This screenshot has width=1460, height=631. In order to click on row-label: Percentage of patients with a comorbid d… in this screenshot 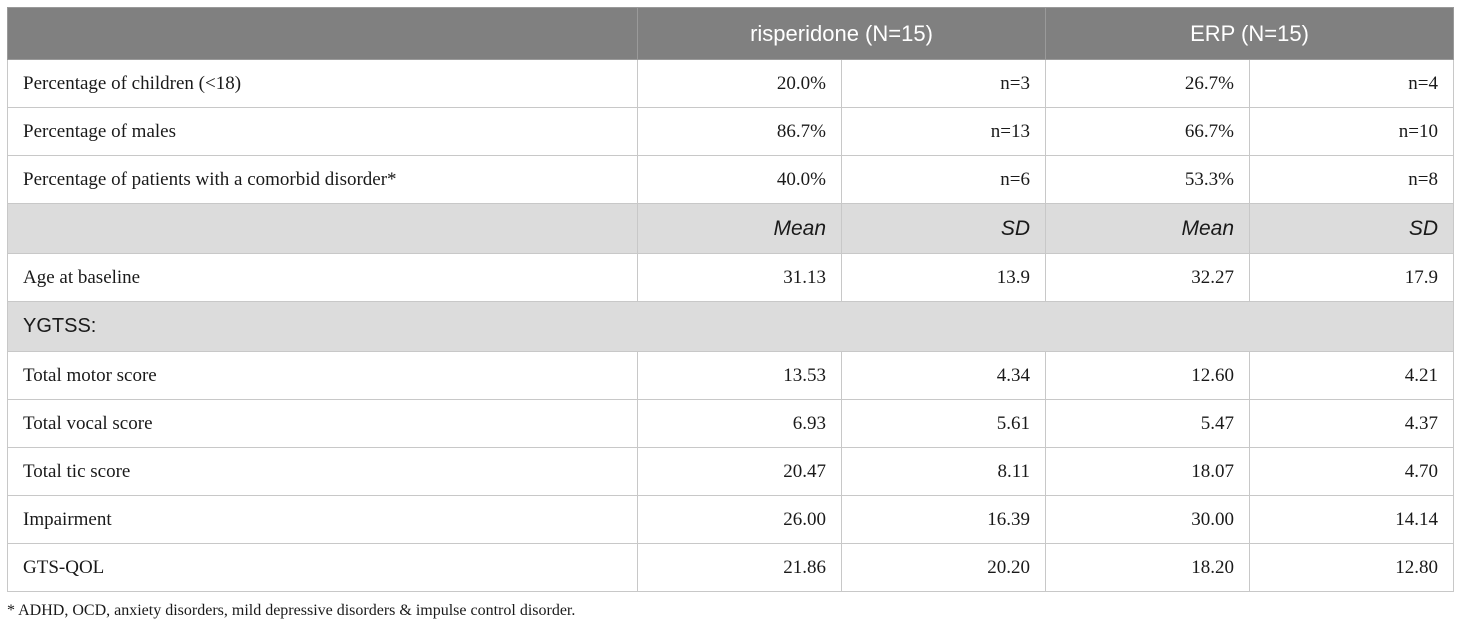, I will do `click(322, 179)`.